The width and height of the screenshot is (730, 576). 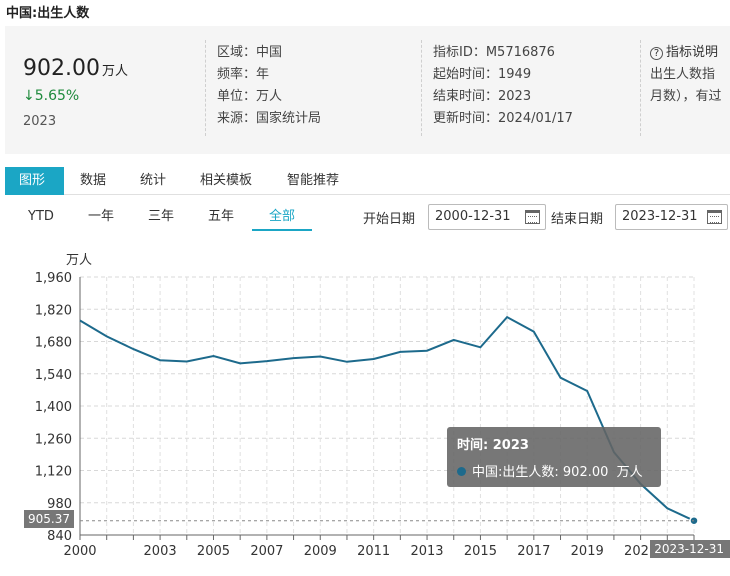 What do you see at coordinates (585, 472) in the screenshot?
I see `tooltip-value: 902.00` at bounding box center [585, 472].